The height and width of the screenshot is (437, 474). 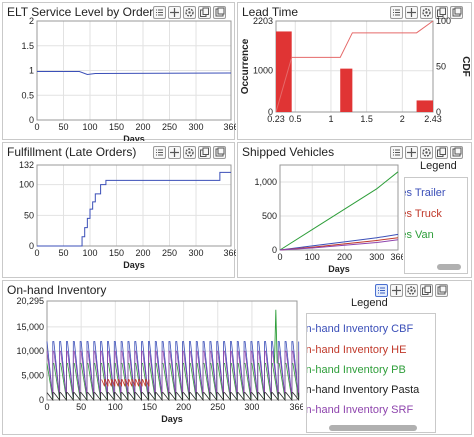 I want to click on shipped-vehicles-toolbar, so click(x=426, y=152).